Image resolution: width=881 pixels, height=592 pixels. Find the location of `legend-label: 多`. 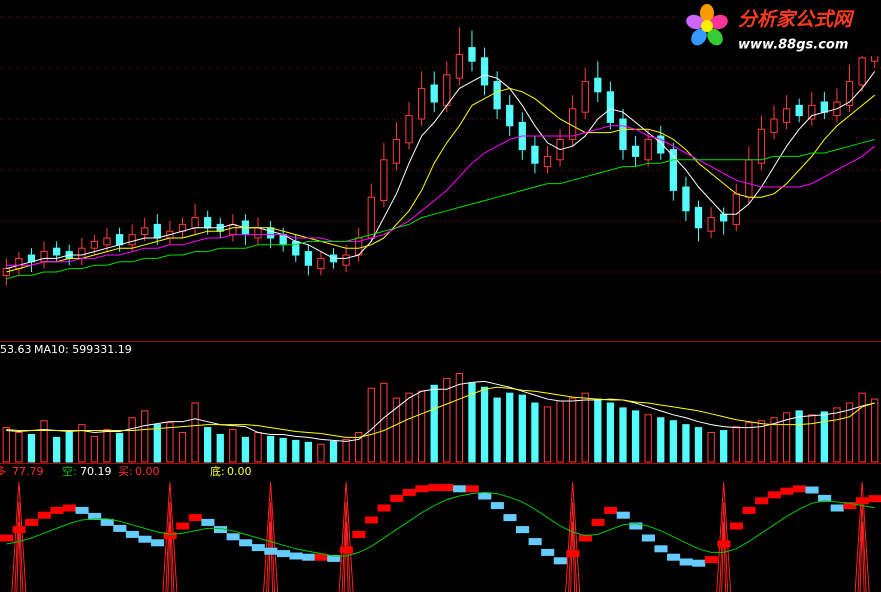

legend-label: 多 is located at coordinates (3, 471).